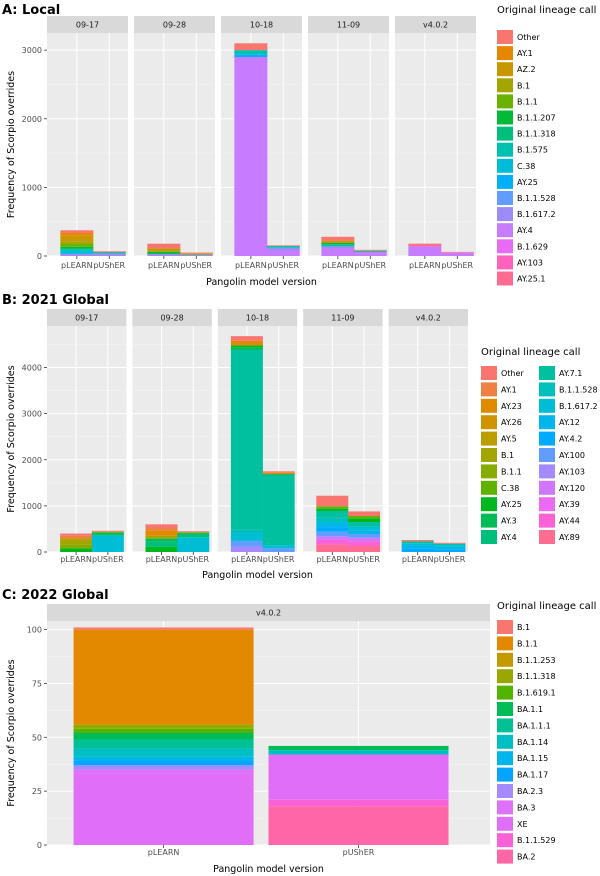 The width and height of the screenshot is (600, 876). I want to click on legend-item: AY.89, so click(559, 537).